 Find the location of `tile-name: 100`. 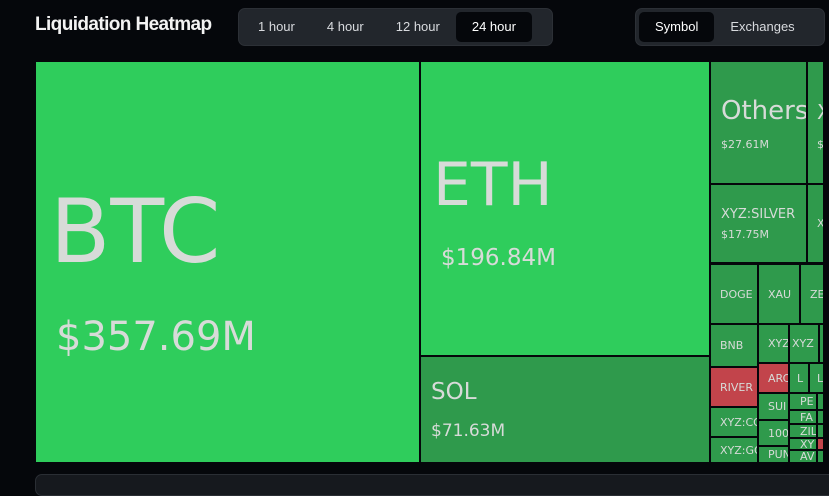

tile-name: 100 is located at coordinates (778, 433).